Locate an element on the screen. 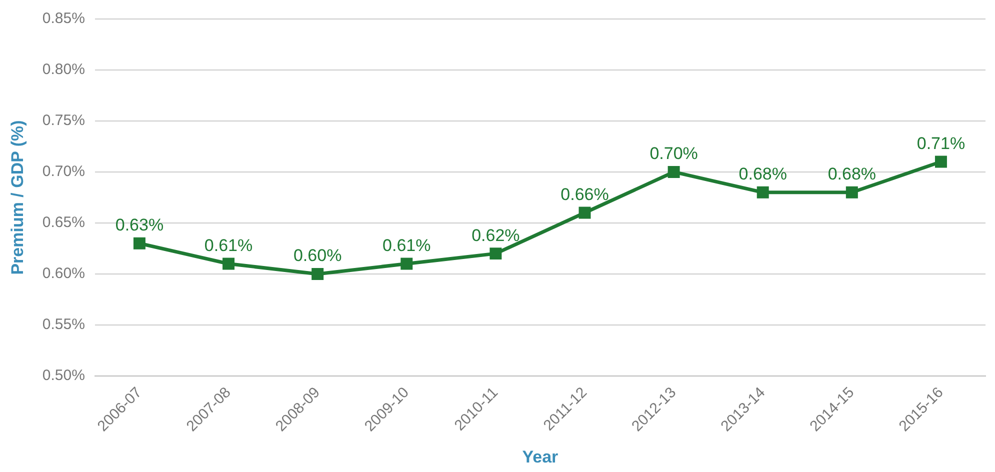 Image resolution: width=995 pixels, height=472 pixels. y-tick-label: 0.55% is located at coordinates (63, 325).